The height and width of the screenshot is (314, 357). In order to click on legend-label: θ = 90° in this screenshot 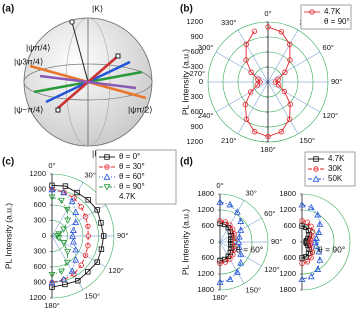, I will do `click(132, 186)`.